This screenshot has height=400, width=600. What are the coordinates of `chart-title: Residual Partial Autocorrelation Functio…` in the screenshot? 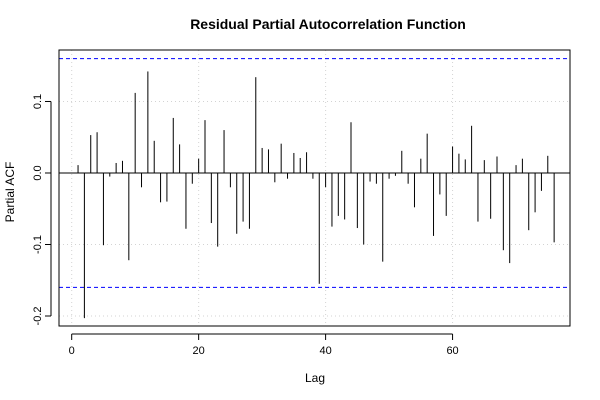 It's located at (328, 24).